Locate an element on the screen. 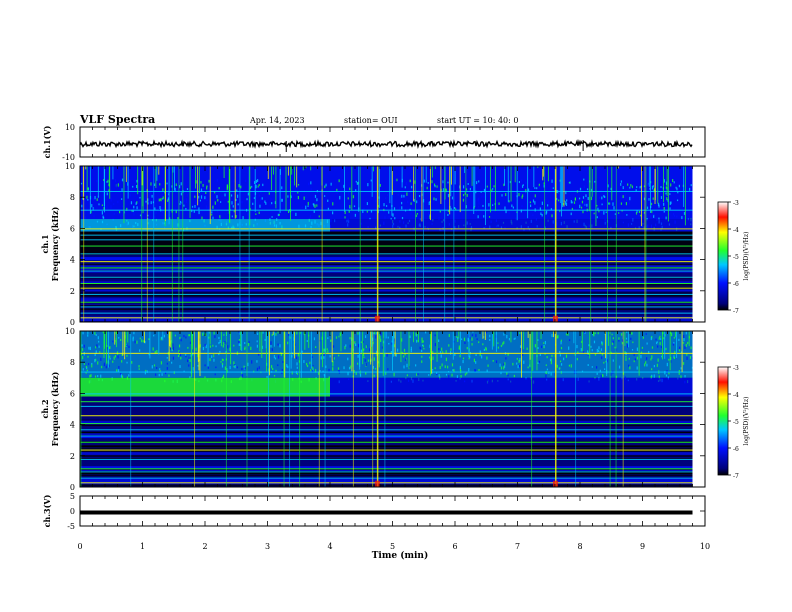 The width and height of the screenshot is (792, 612). y-tick-label: 0 is located at coordinates (72, 487).